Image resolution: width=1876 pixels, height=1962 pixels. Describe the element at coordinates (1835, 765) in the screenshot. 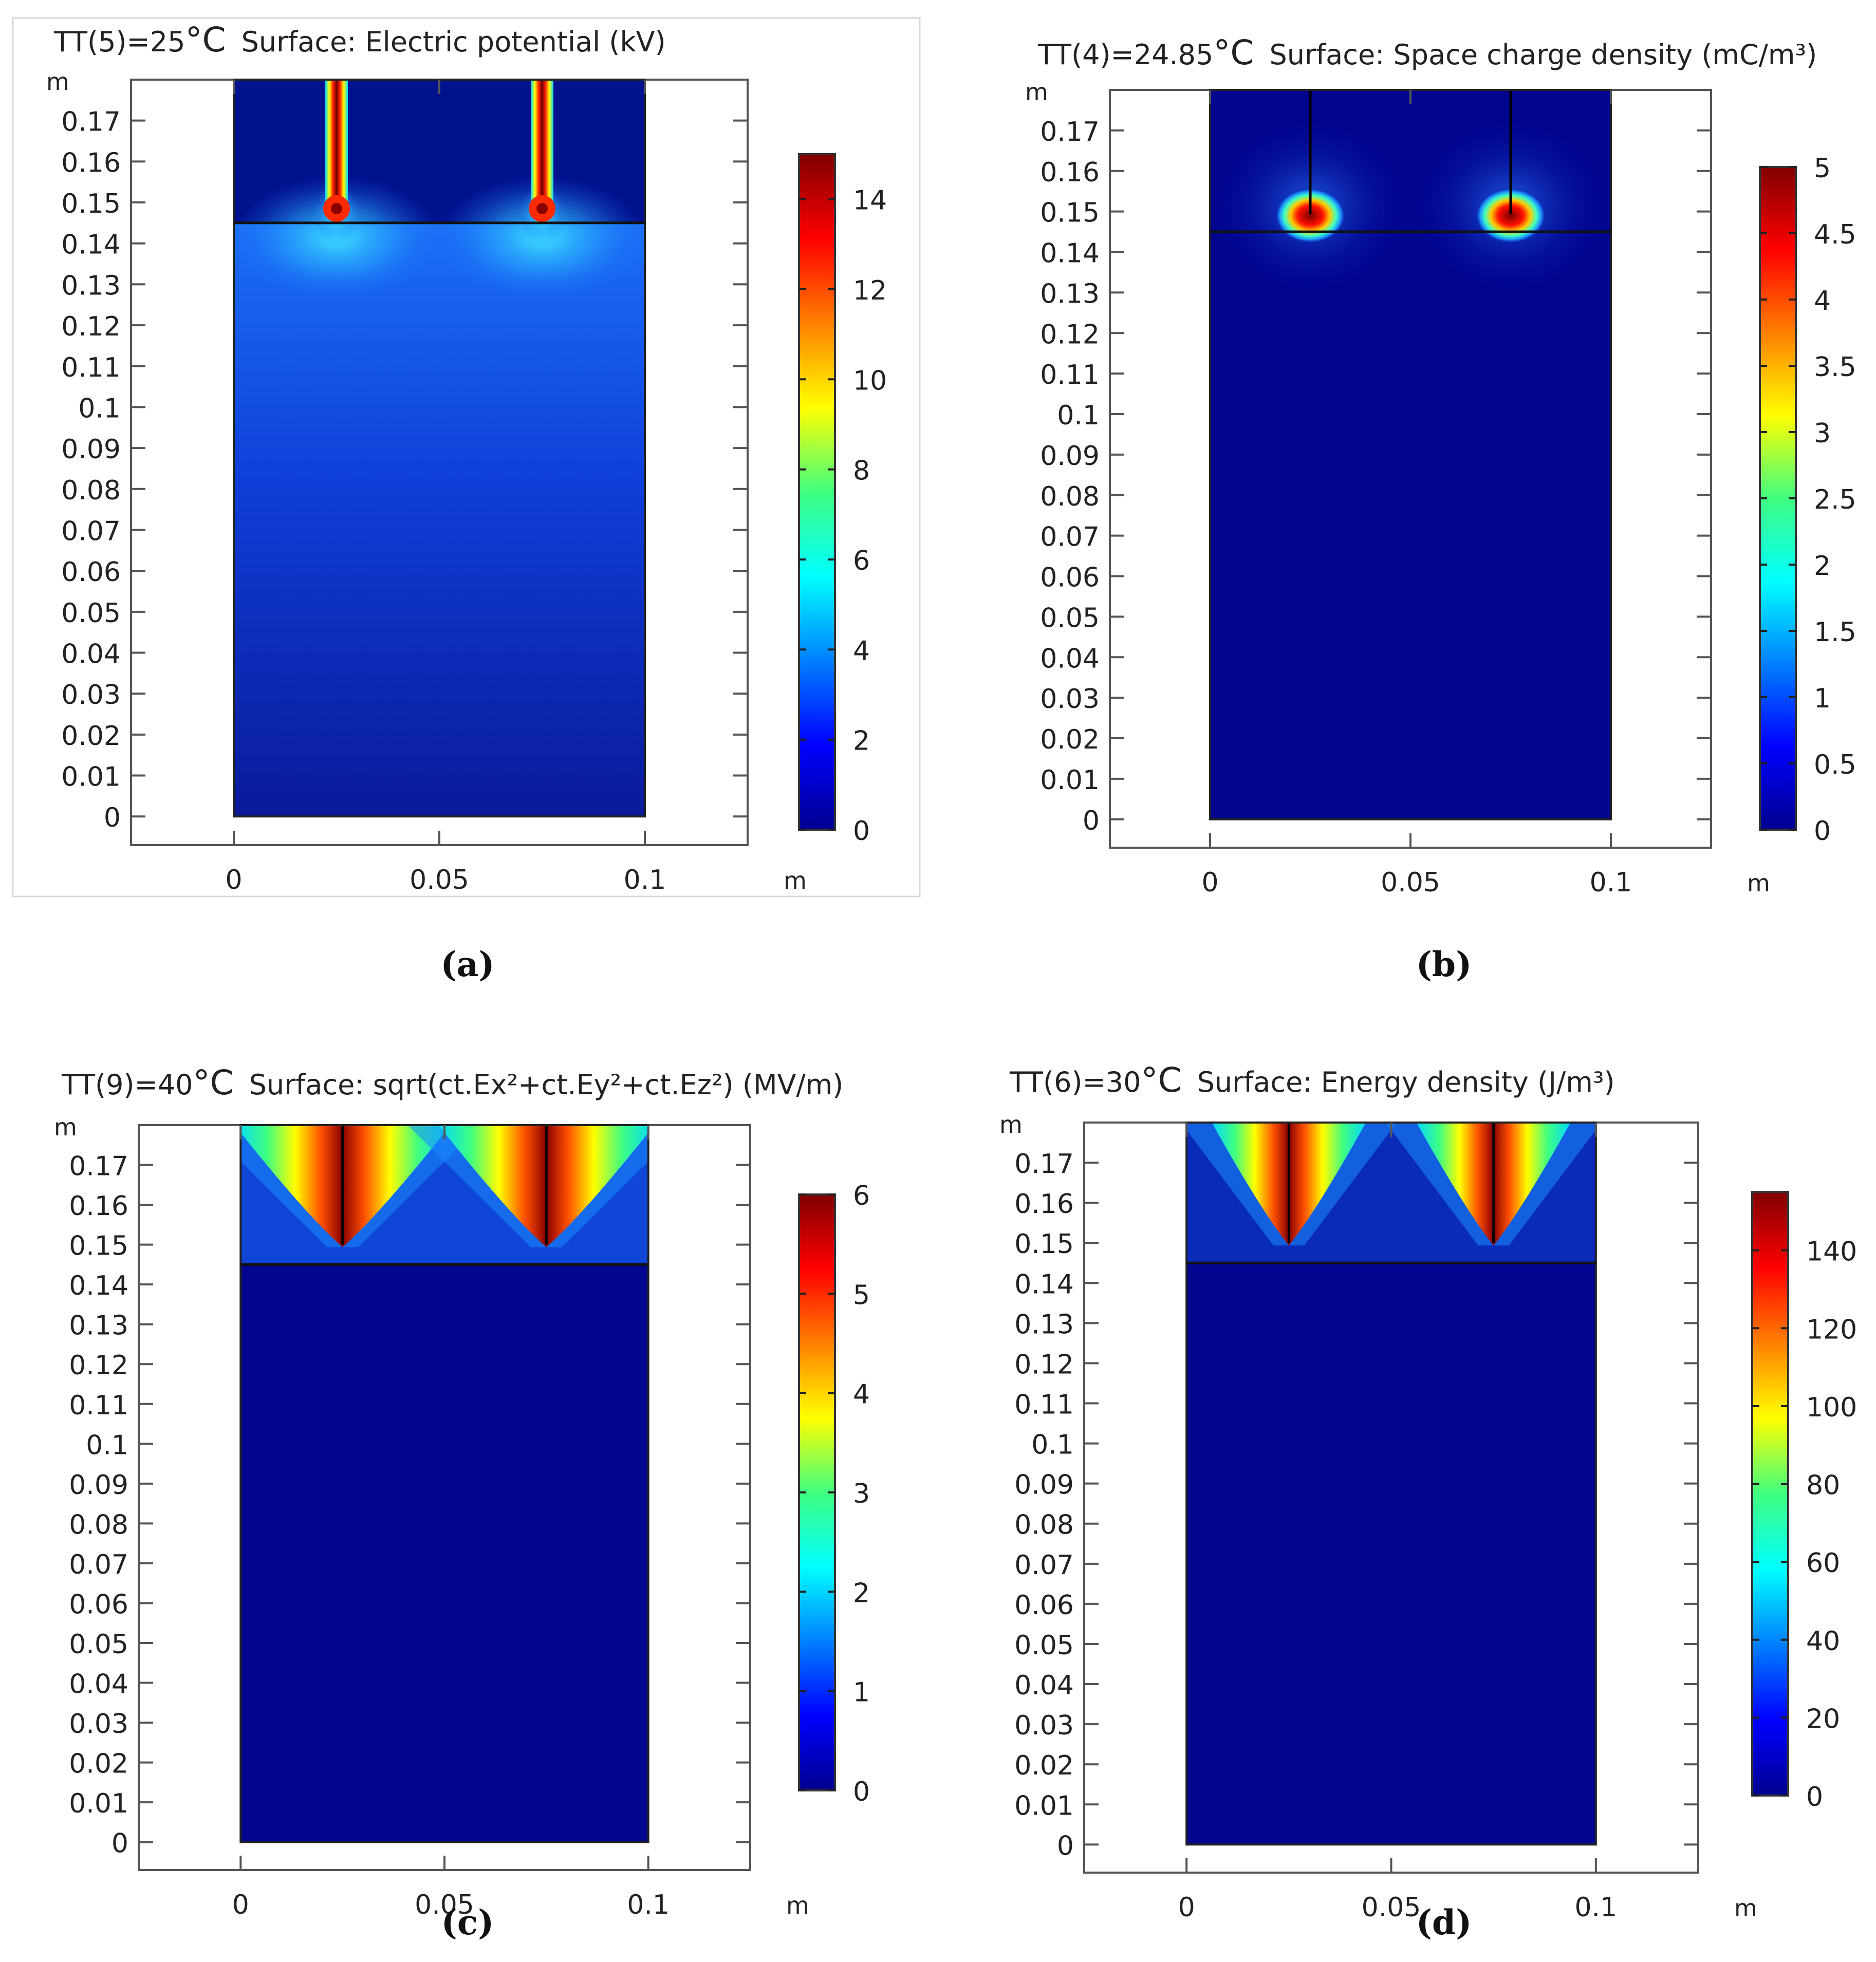

I see `colorbar-tick-label: 0.5` at that location.